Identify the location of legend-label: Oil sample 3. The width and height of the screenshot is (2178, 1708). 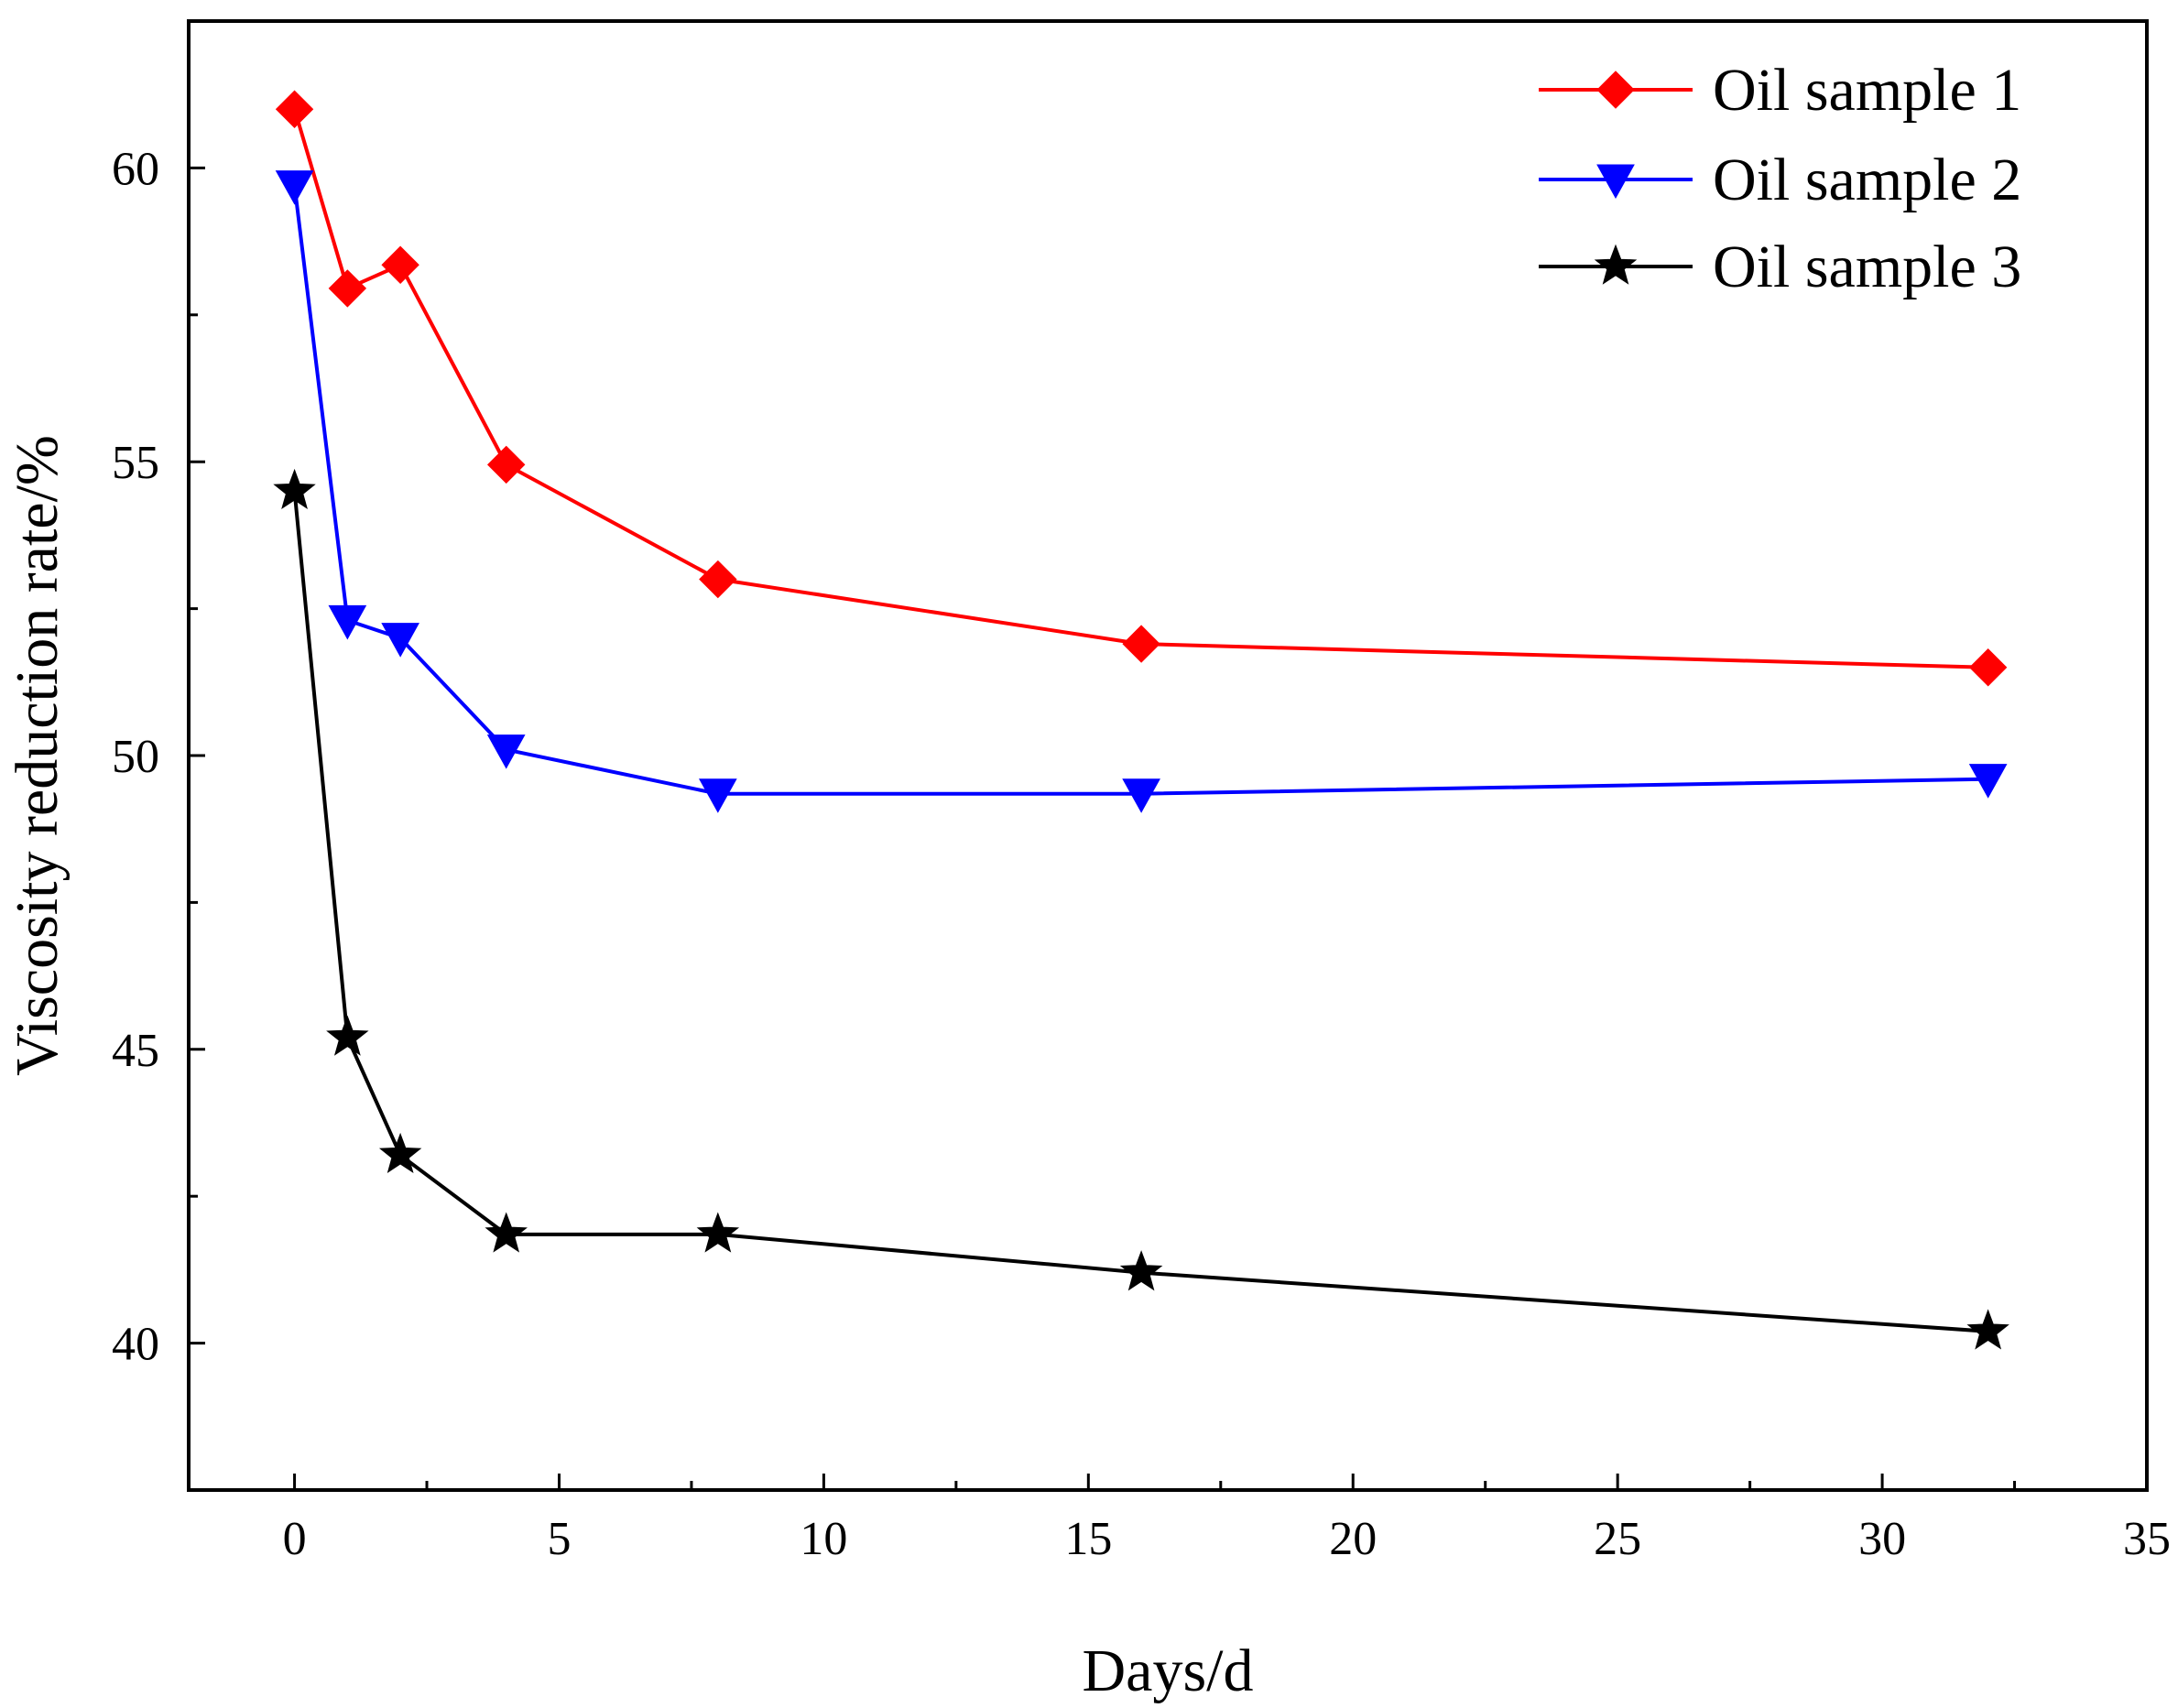
(1867, 267).